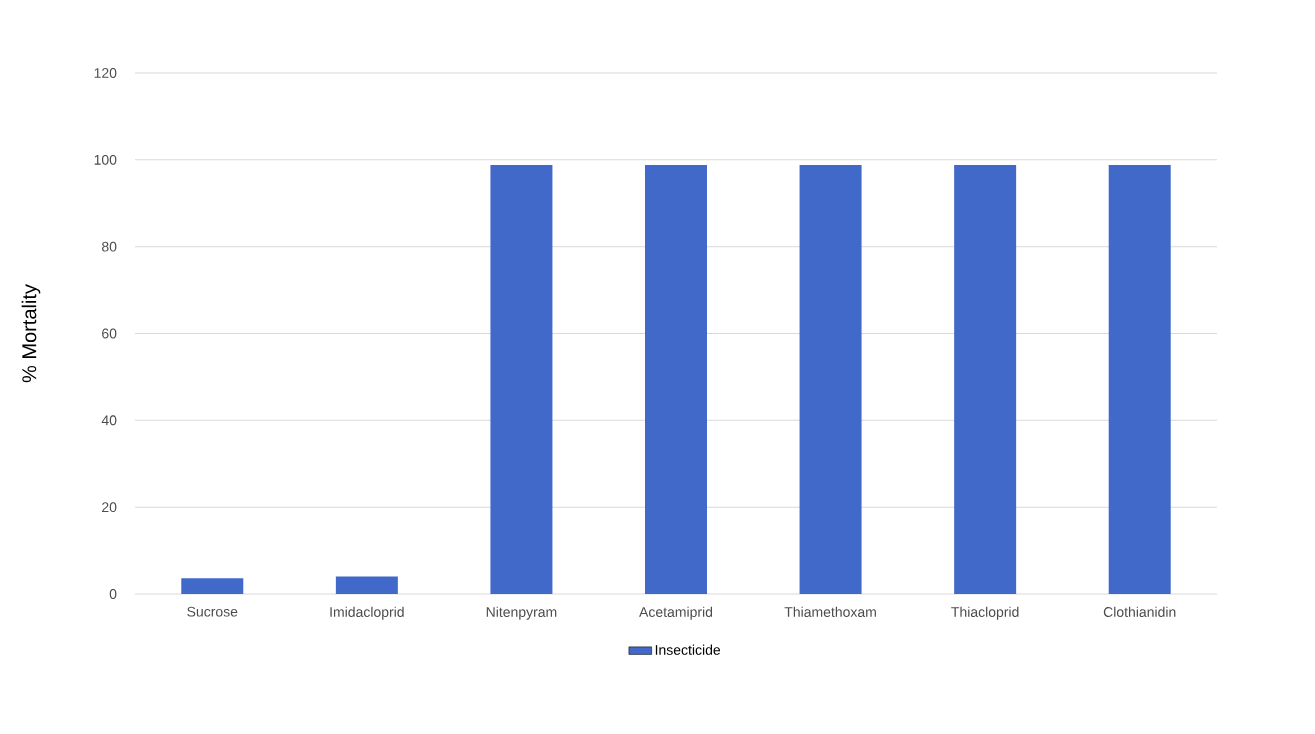 The height and width of the screenshot is (734, 1315). I want to click on y-axis-title: % Mortality, so click(31, 333).